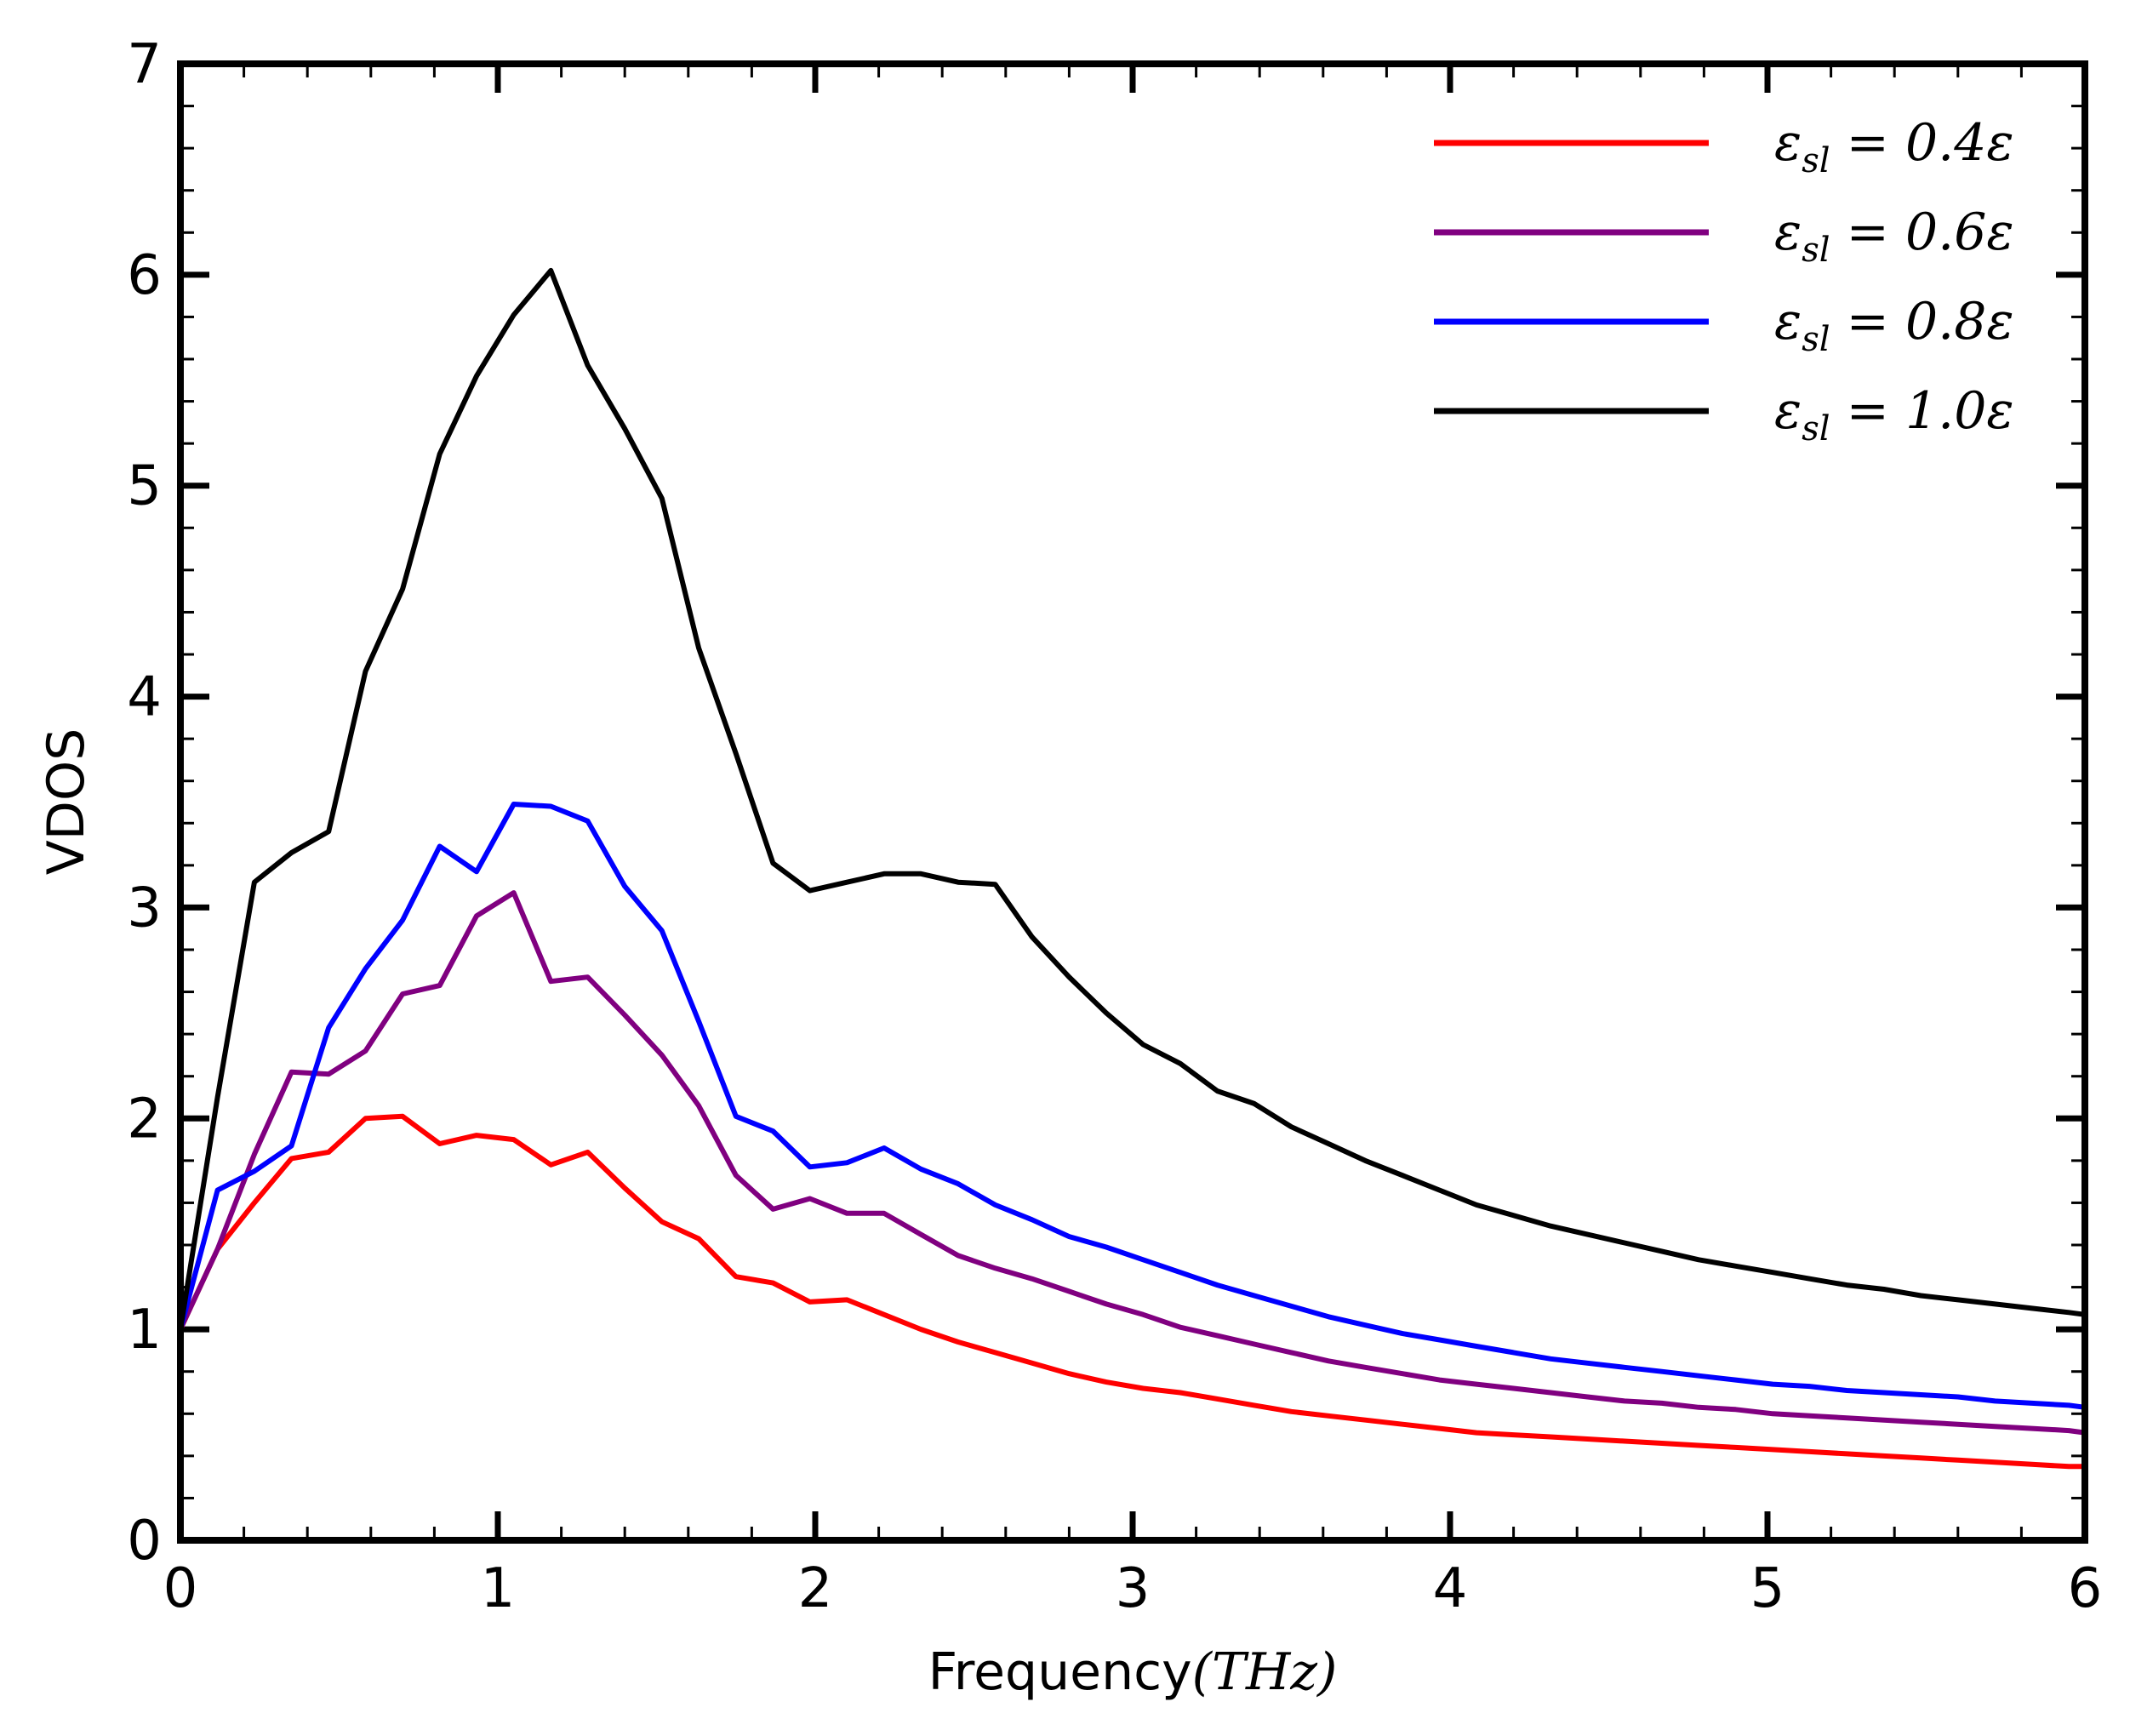 This screenshot has width=2130, height=1736. I want to click on x-axis-title: Frequency(THz), so click(1133, 1672).